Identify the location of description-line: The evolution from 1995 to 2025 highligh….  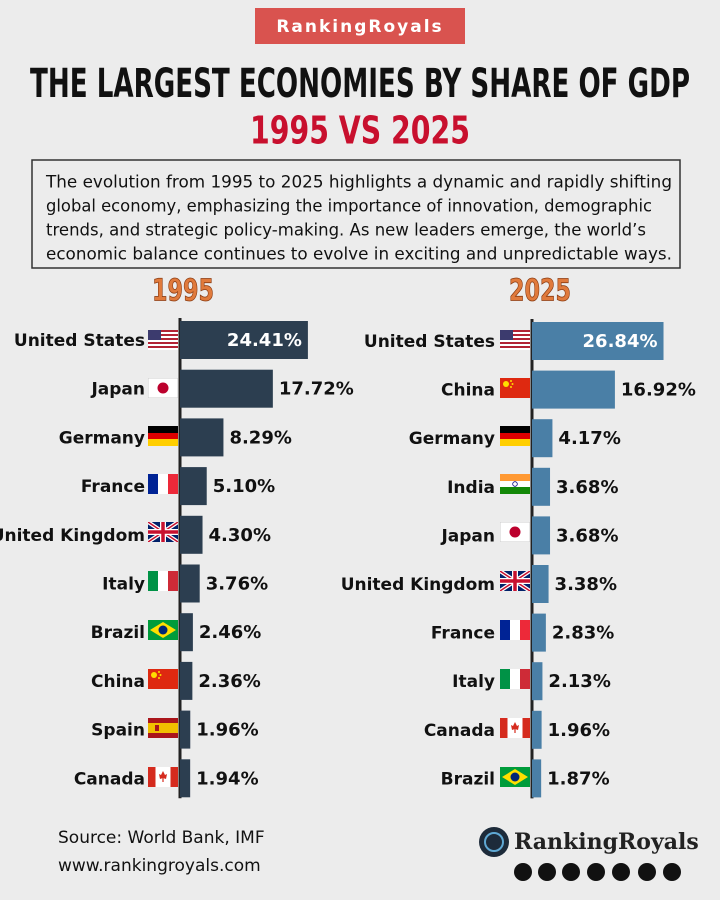
(358, 182).